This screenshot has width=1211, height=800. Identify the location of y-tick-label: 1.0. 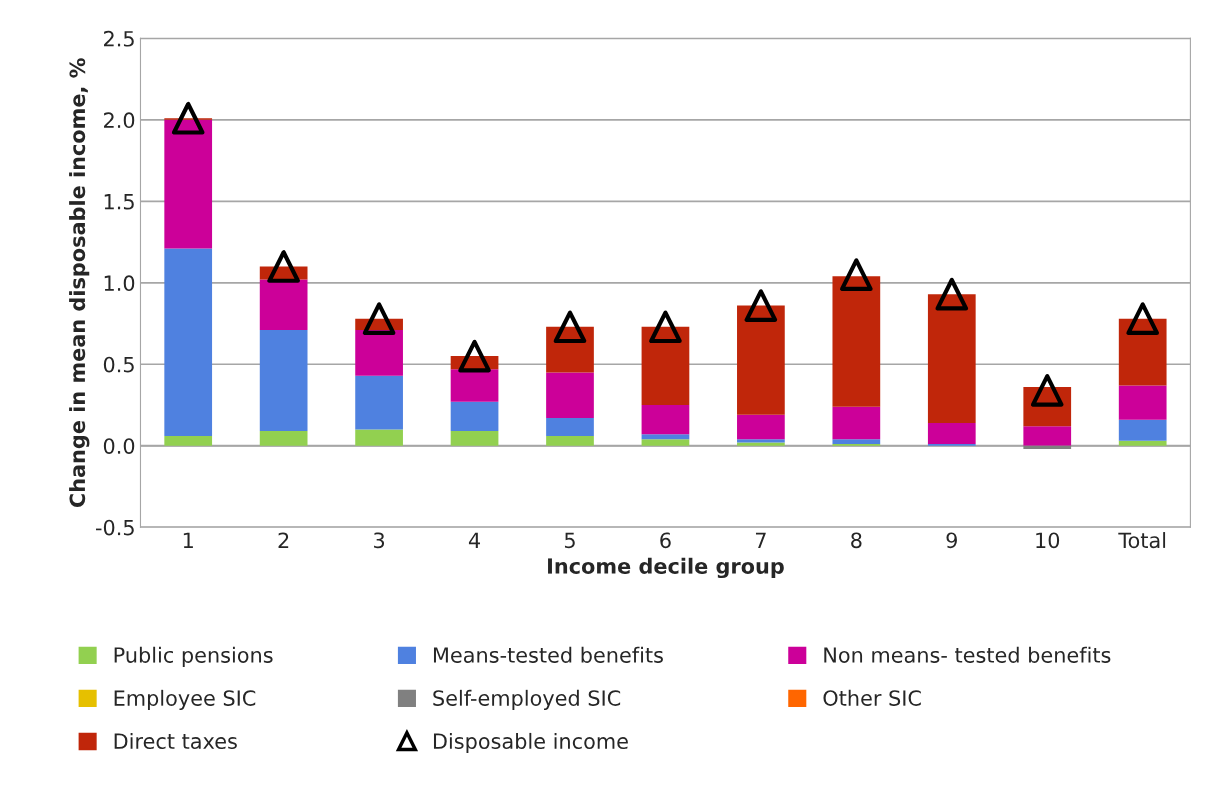
(119, 283).